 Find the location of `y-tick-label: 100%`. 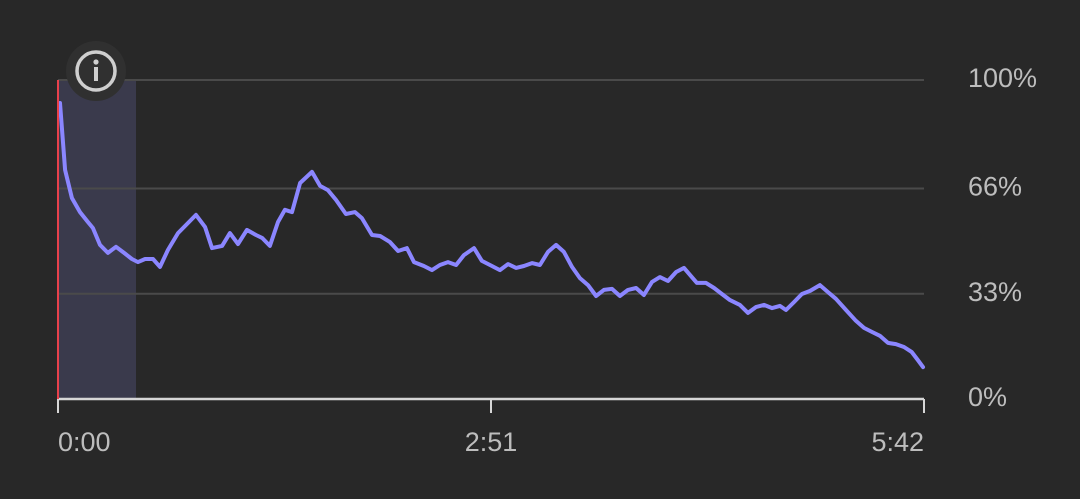

y-tick-label: 100% is located at coordinates (1002, 78).